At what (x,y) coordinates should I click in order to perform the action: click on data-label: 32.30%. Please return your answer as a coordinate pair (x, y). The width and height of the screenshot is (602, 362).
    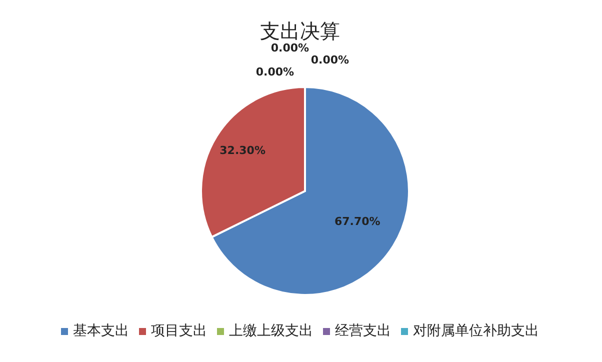
    Looking at the image, I should click on (243, 150).